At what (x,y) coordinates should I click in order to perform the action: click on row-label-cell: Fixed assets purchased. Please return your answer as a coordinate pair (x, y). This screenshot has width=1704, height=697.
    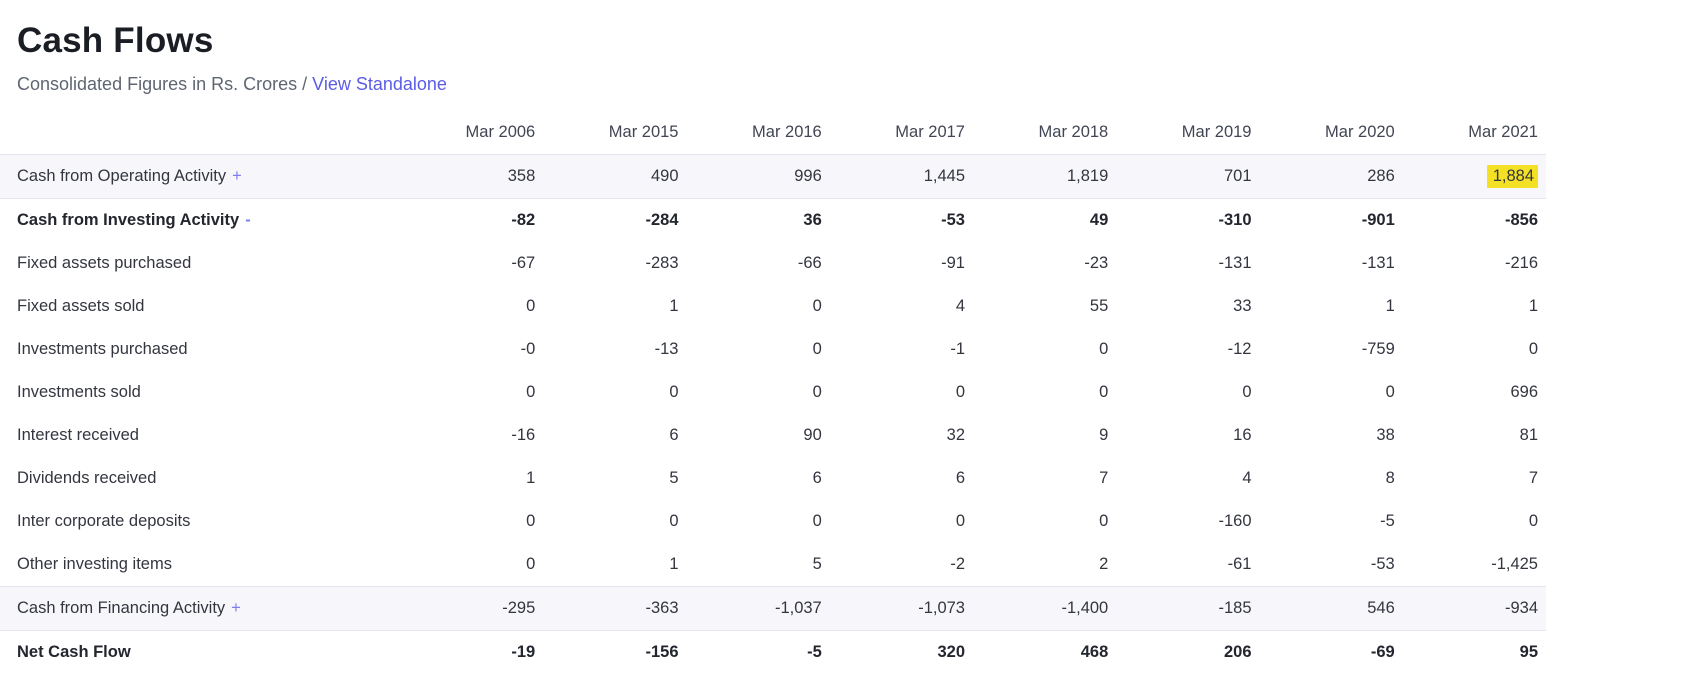
    Looking at the image, I should click on (200, 263).